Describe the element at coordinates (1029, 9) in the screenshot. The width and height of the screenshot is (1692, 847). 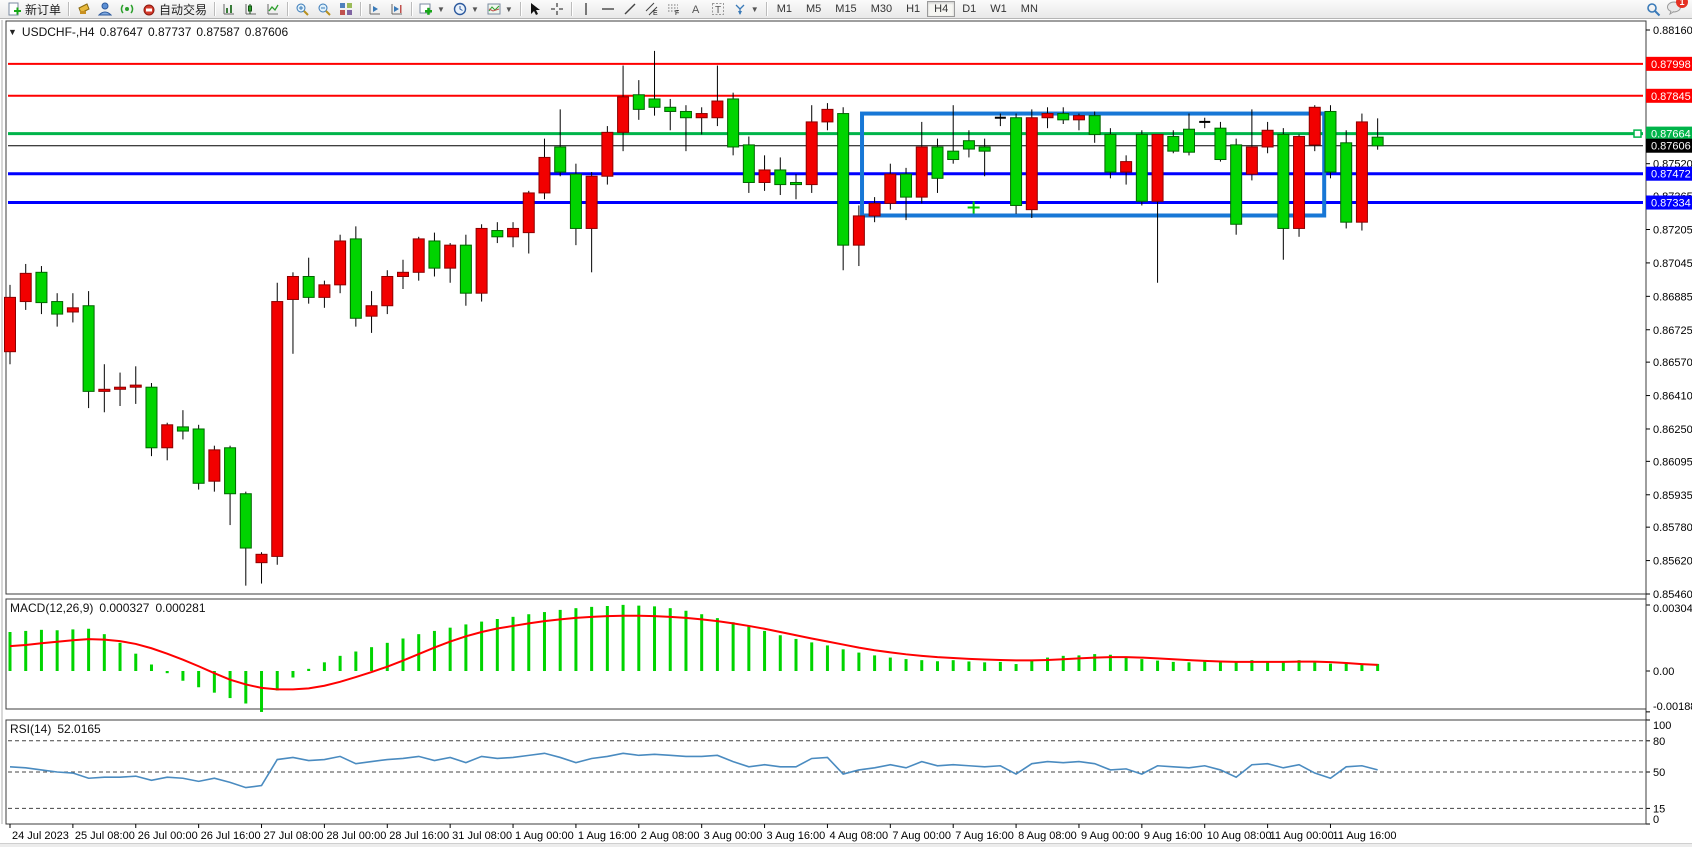
I see `timeframe-button-mn: MN` at that location.